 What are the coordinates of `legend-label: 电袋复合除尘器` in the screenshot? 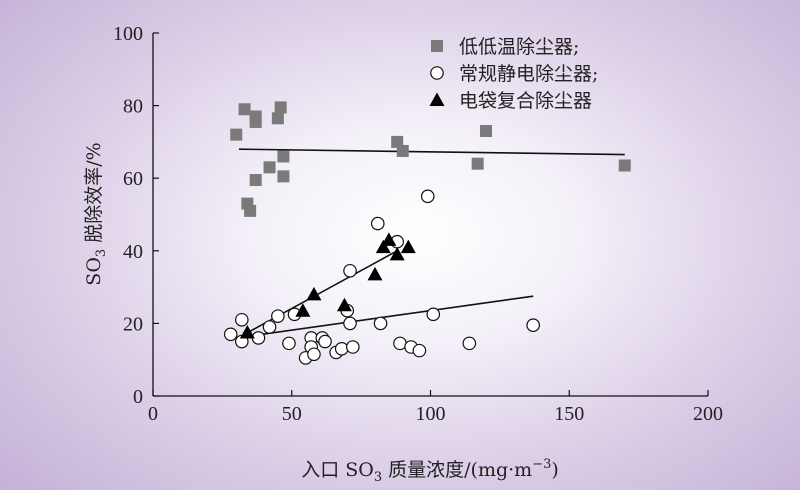 It's located at (525, 101).